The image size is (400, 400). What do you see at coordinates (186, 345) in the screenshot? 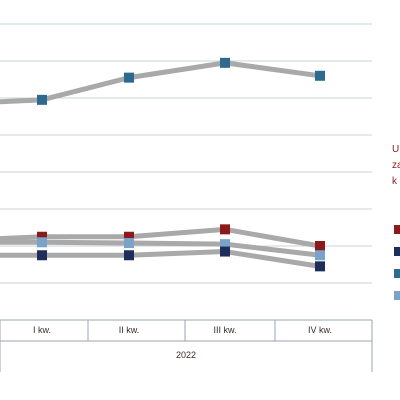
I see `x-axis` at bounding box center [186, 345].